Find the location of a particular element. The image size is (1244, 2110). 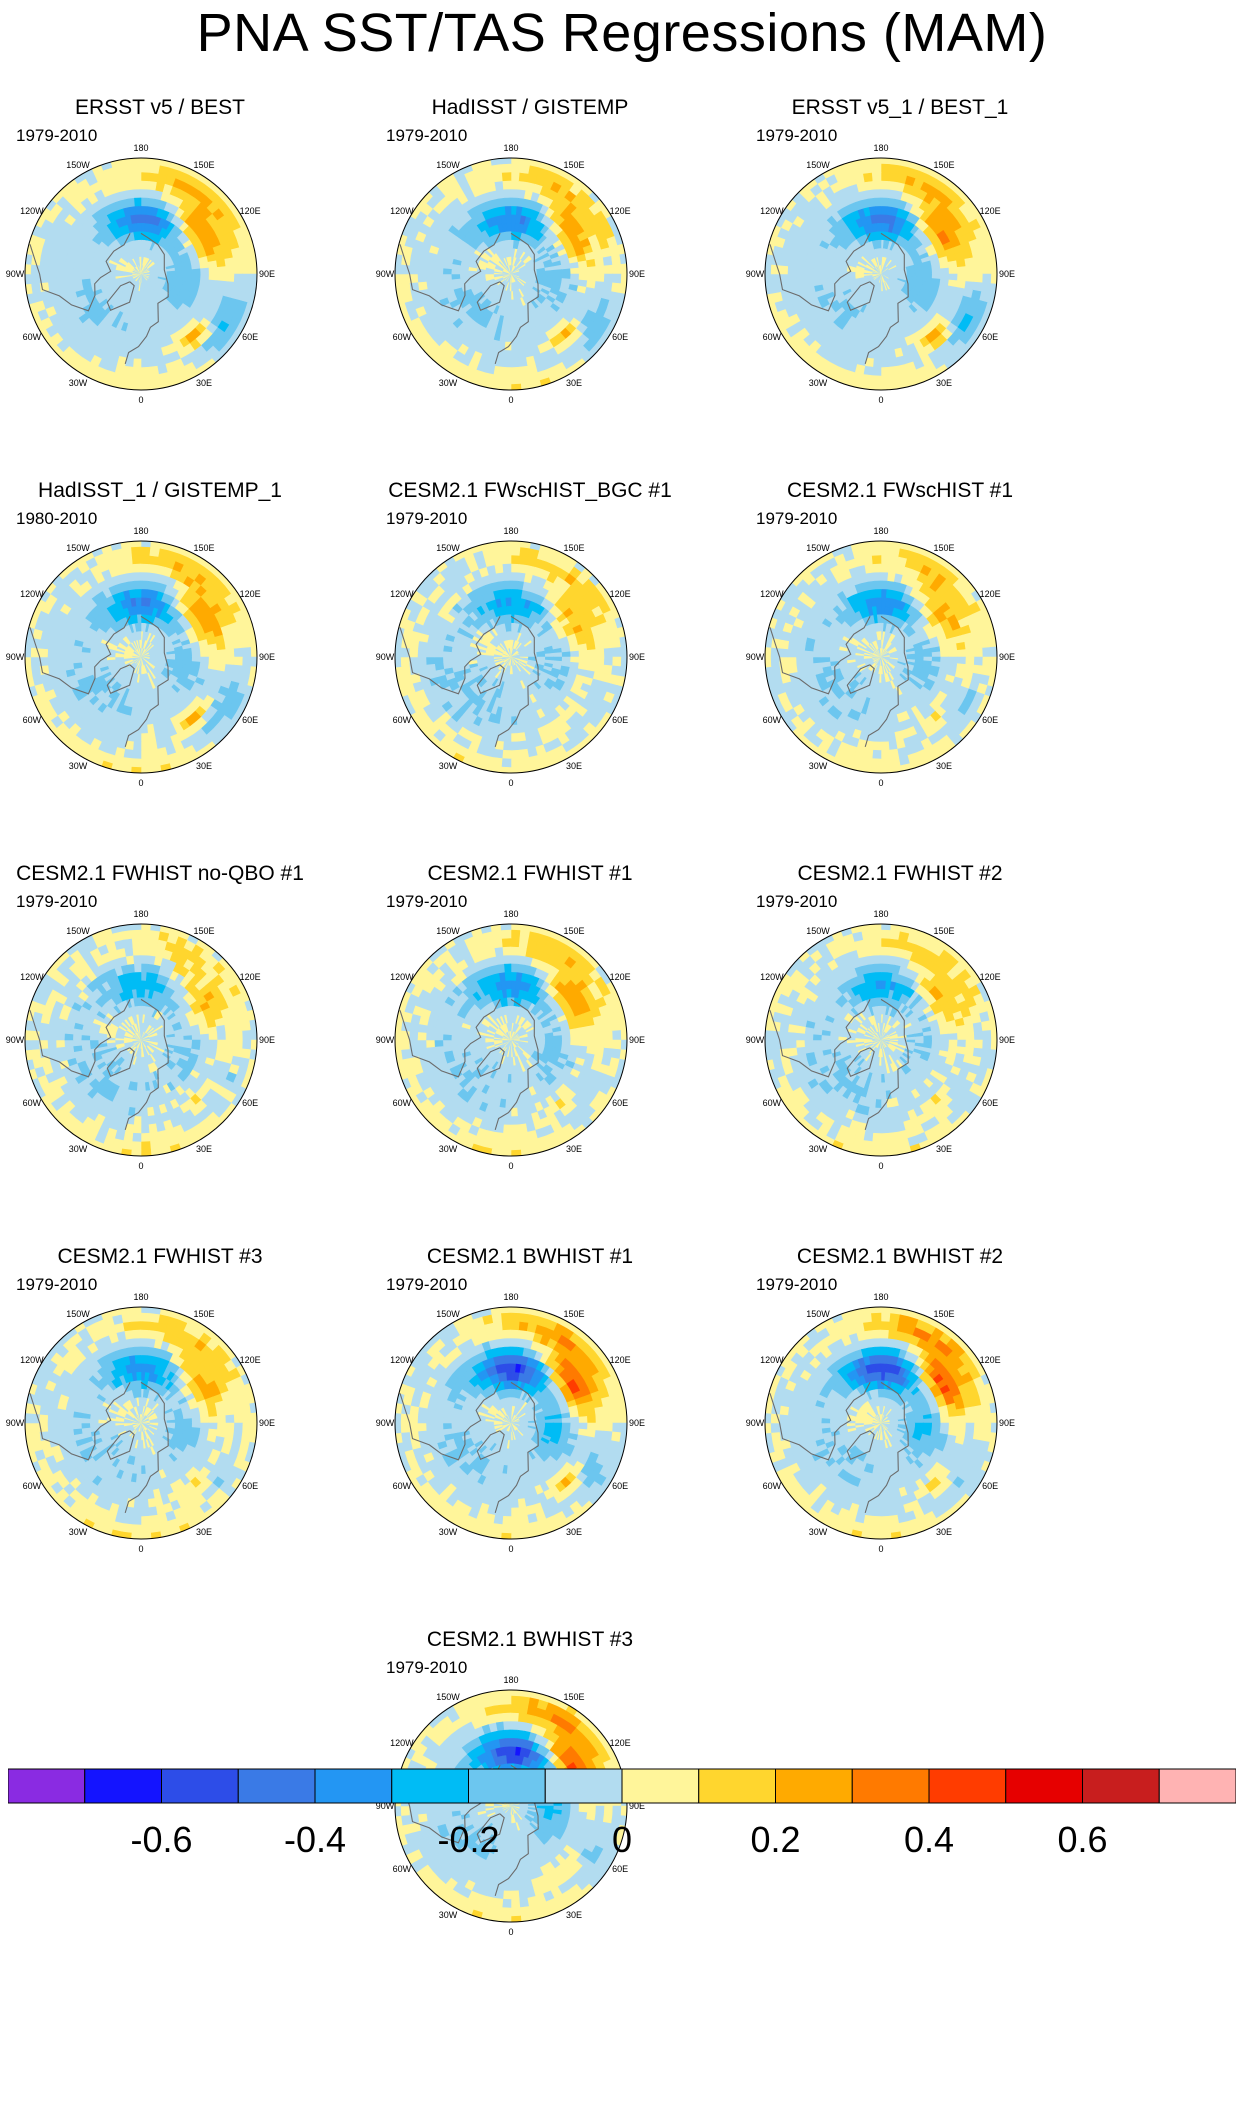

longitude-label: 0 is located at coordinates (140, 783).